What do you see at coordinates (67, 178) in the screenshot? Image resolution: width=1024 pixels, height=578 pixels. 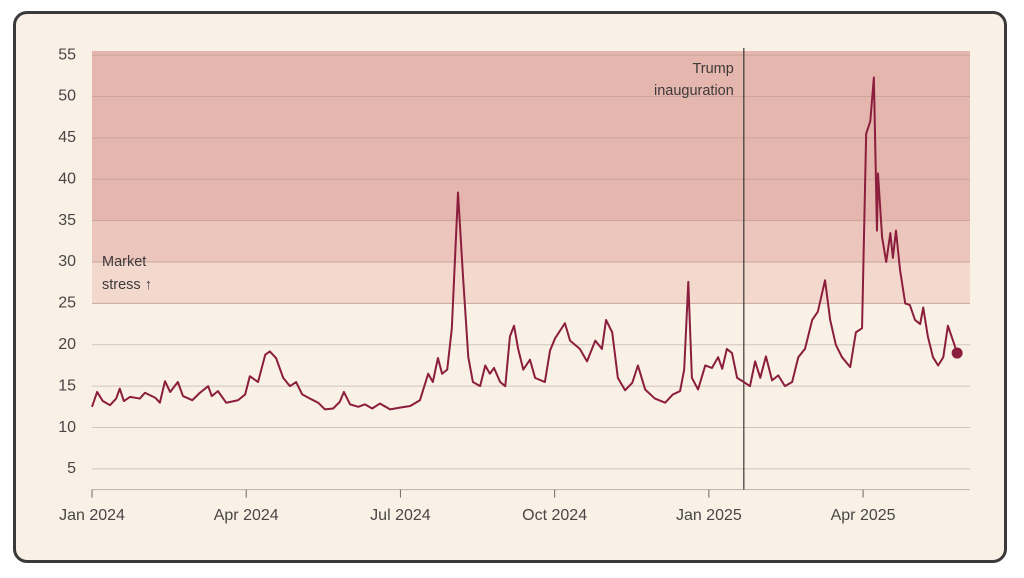 I see `y-tick-label: 40` at bounding box center [67, 178].